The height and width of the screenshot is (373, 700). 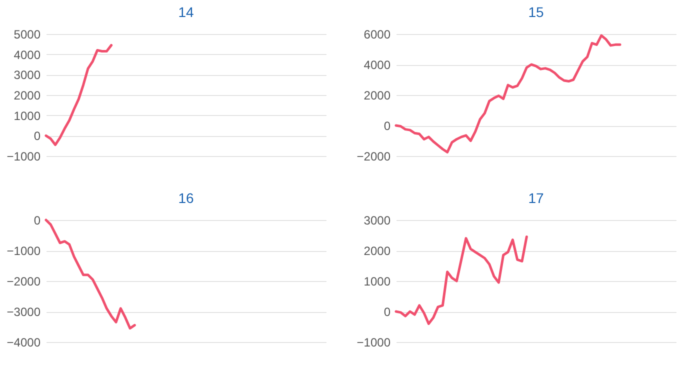 I want to click on y-tick-label: −4000, so click(x=23, y=343).